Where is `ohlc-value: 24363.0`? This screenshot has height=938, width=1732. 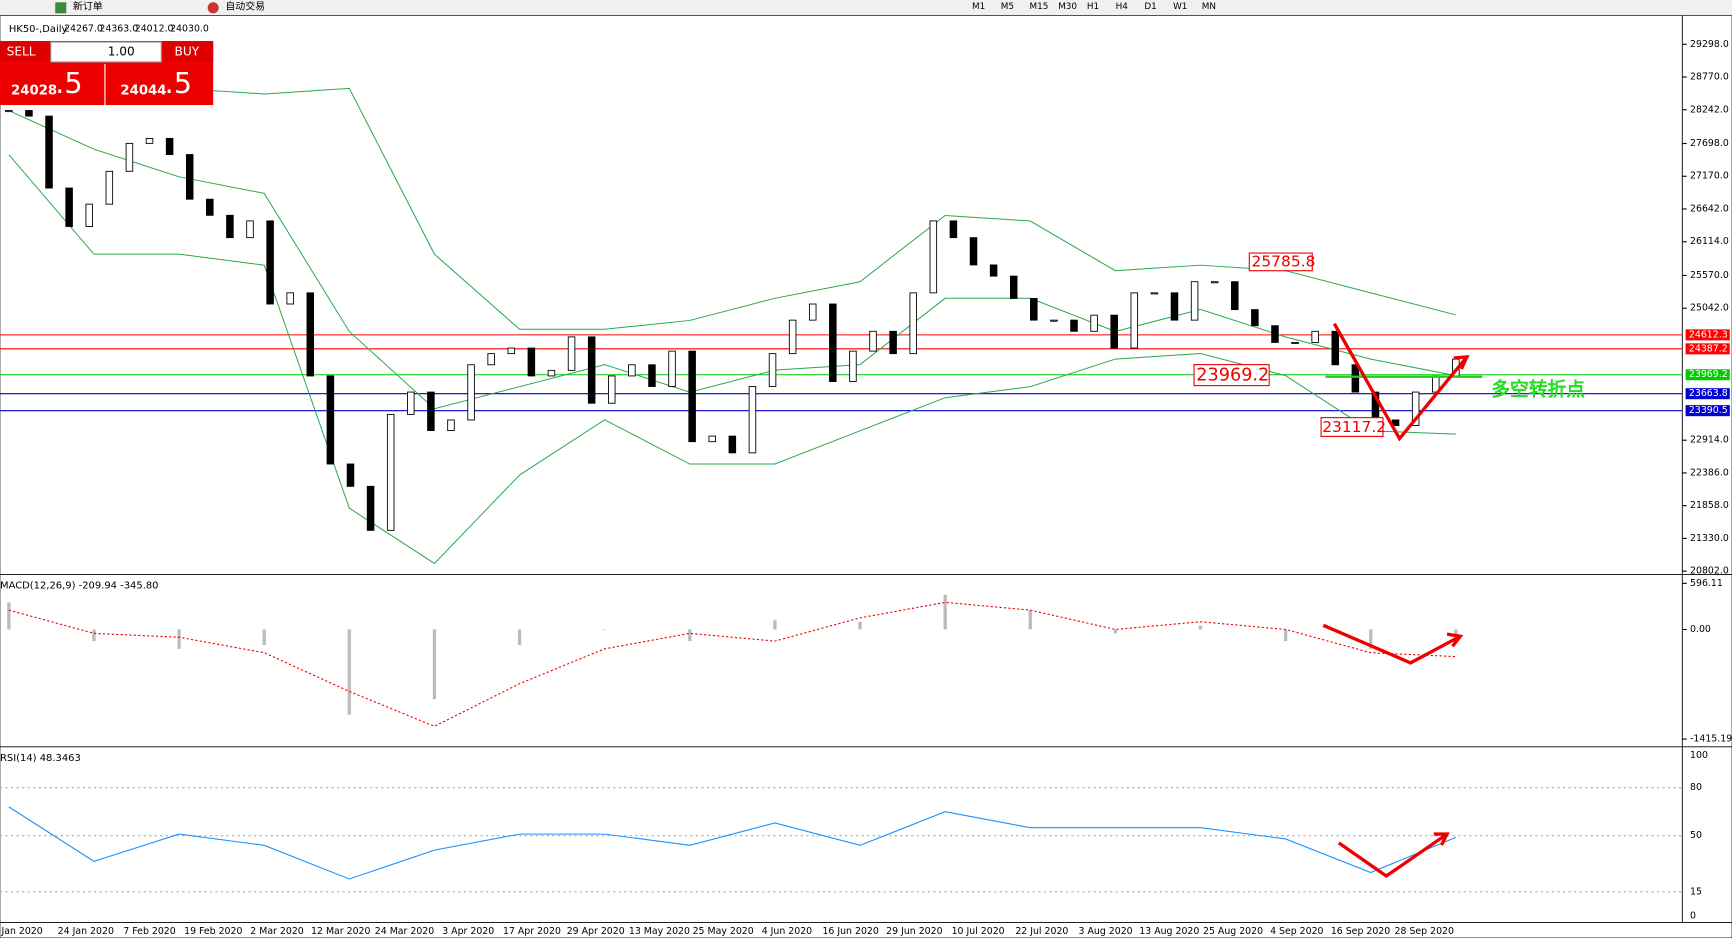
ohlc-value: 24363.0 is located at coordinates (118, 28).